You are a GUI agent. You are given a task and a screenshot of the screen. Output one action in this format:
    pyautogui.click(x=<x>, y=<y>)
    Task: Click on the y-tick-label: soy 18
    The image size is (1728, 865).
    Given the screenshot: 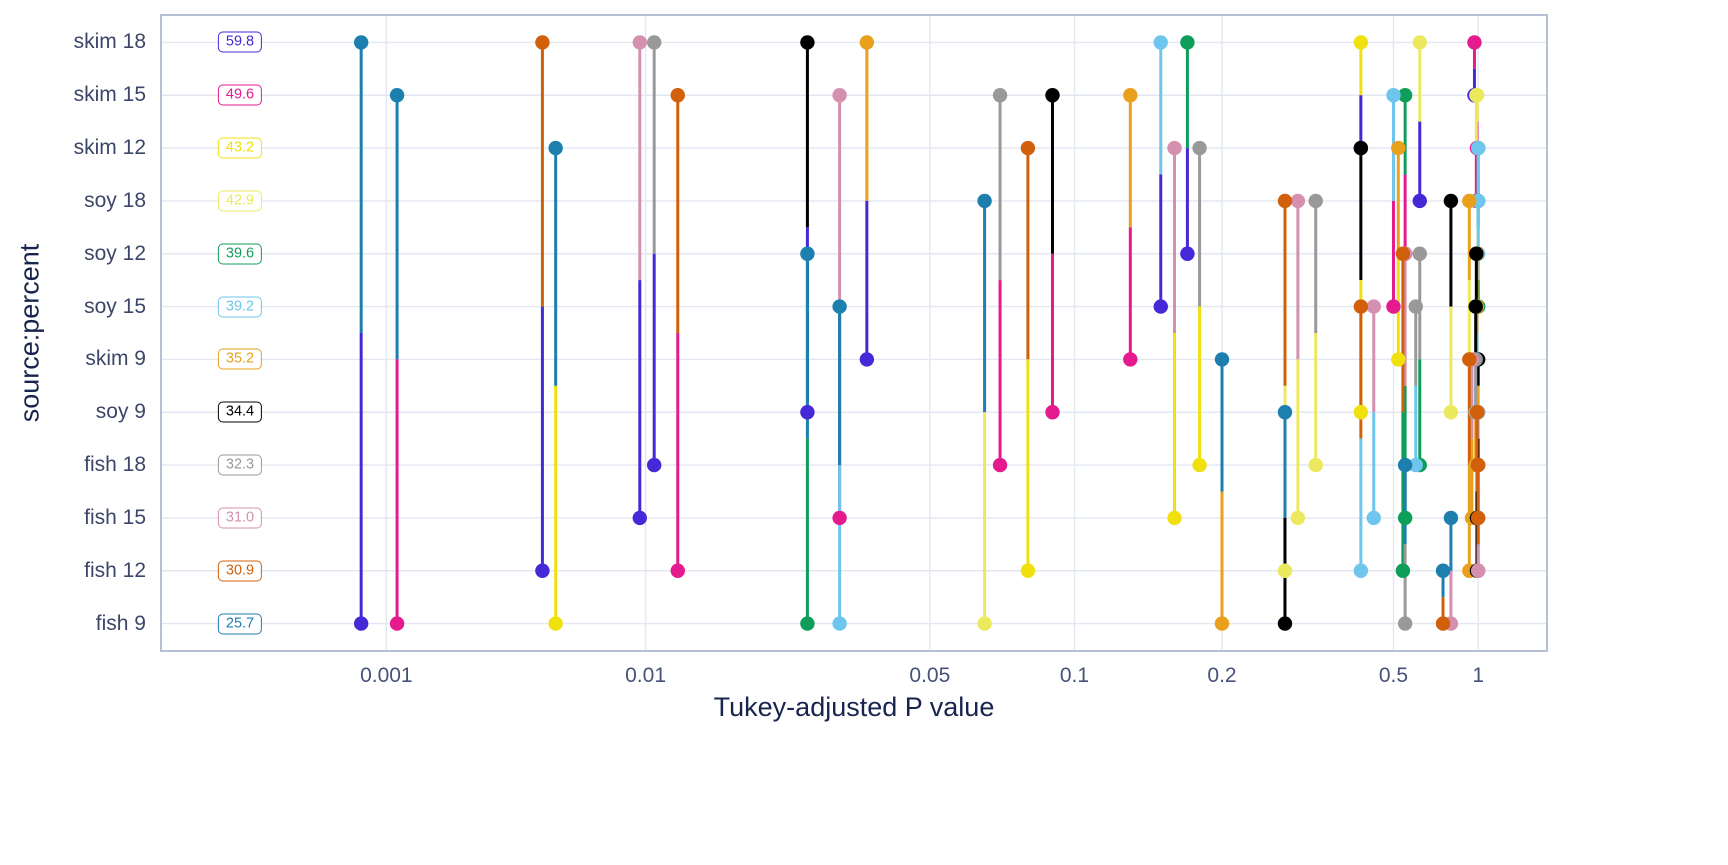 What is the action you would take?
    pyautogui.click(x=115, y=200)
    